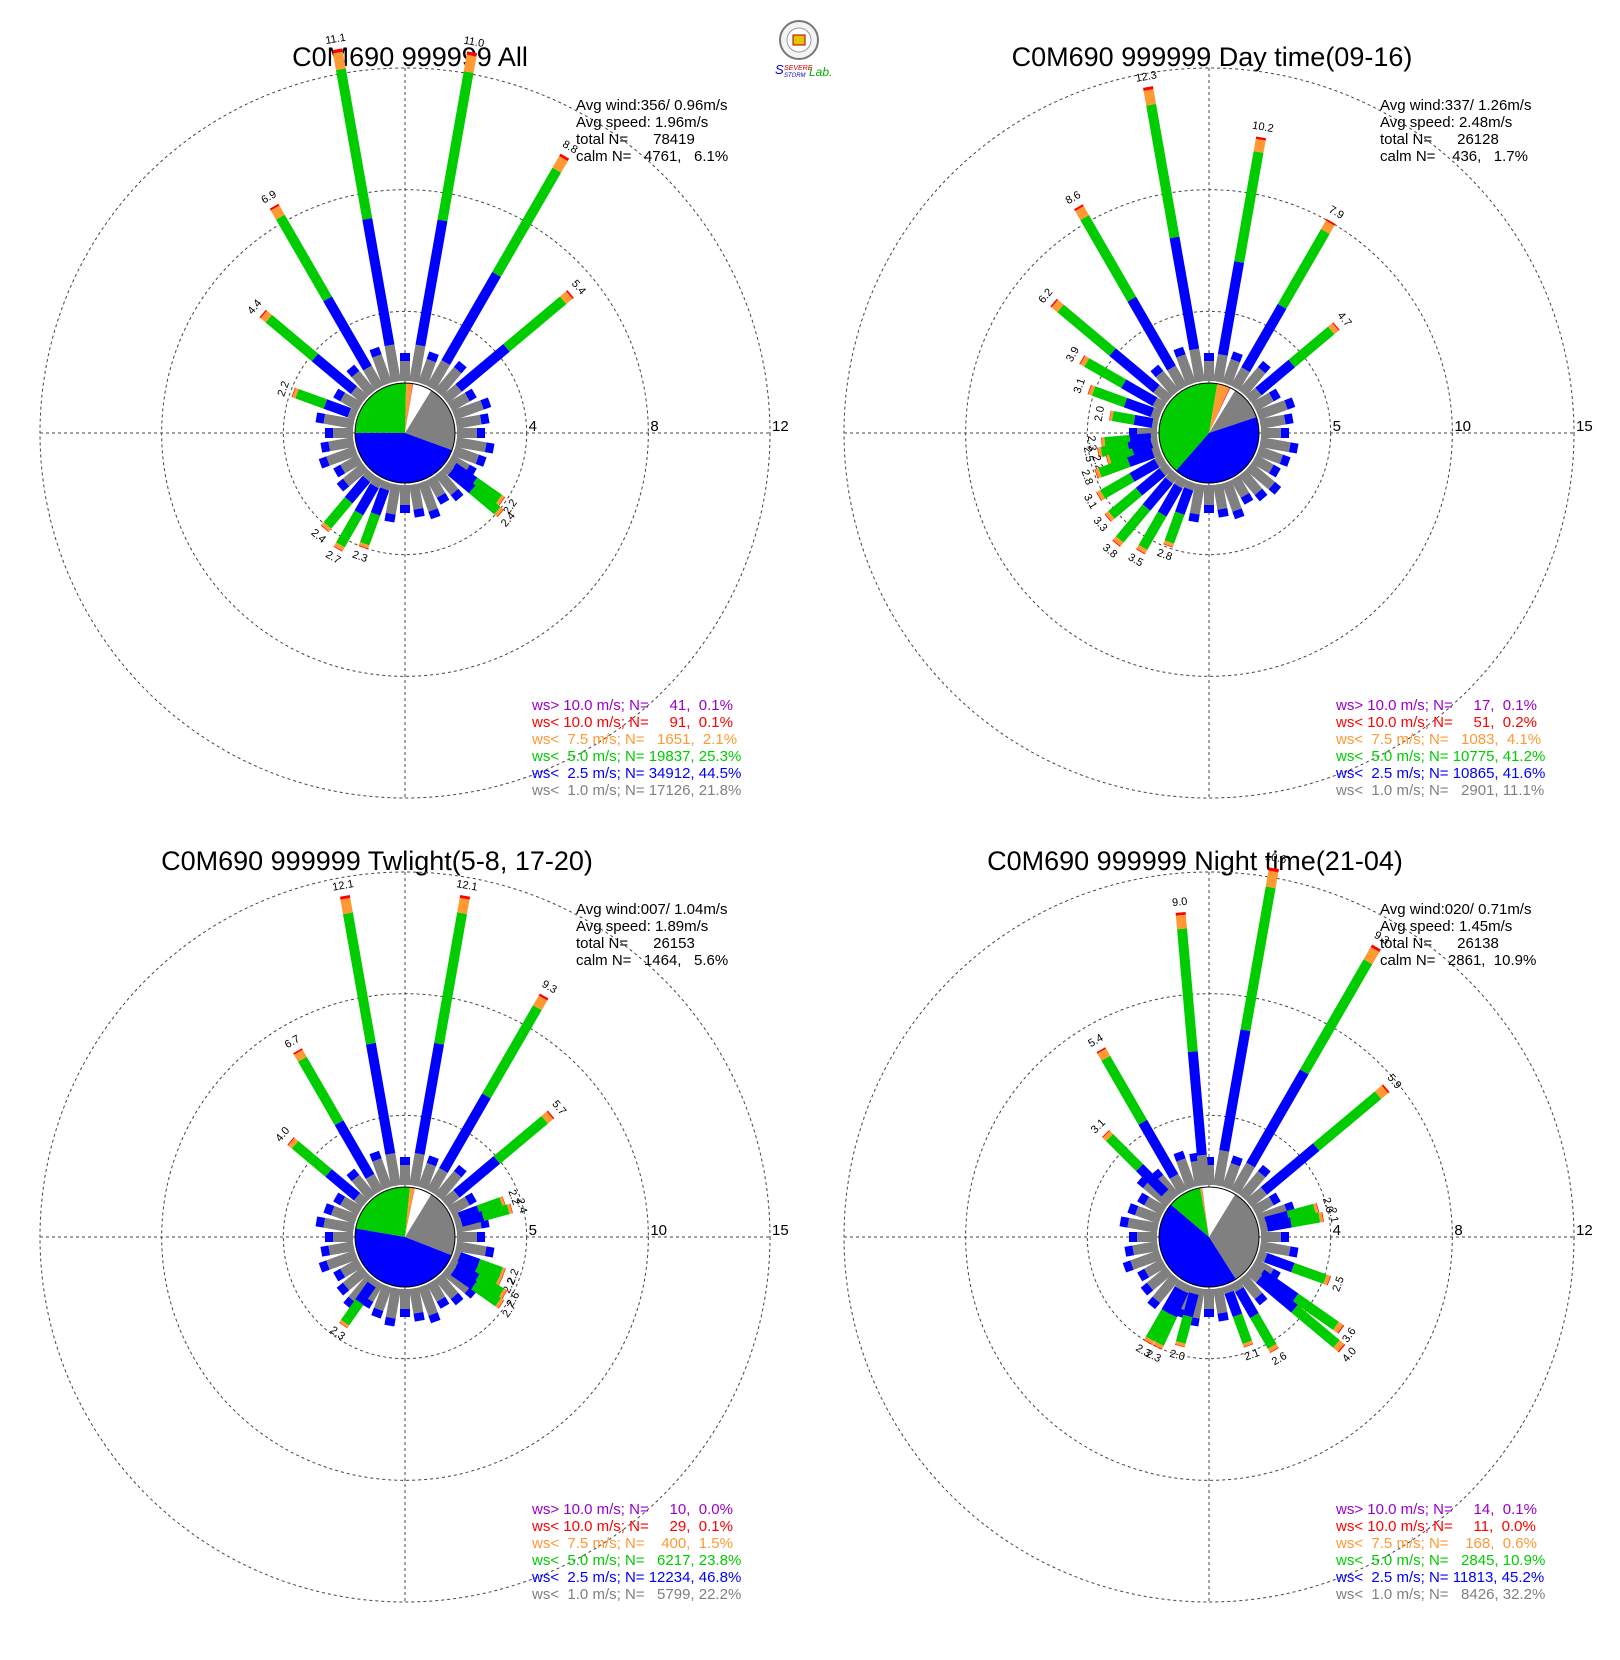 Image resolution: width=1620 pixels, height=1660 pixels. Describe the element at coordinates (642, 926) in the screenshot. I see `avg-speed-text: Avg speed: 1.89m/s` at that location.